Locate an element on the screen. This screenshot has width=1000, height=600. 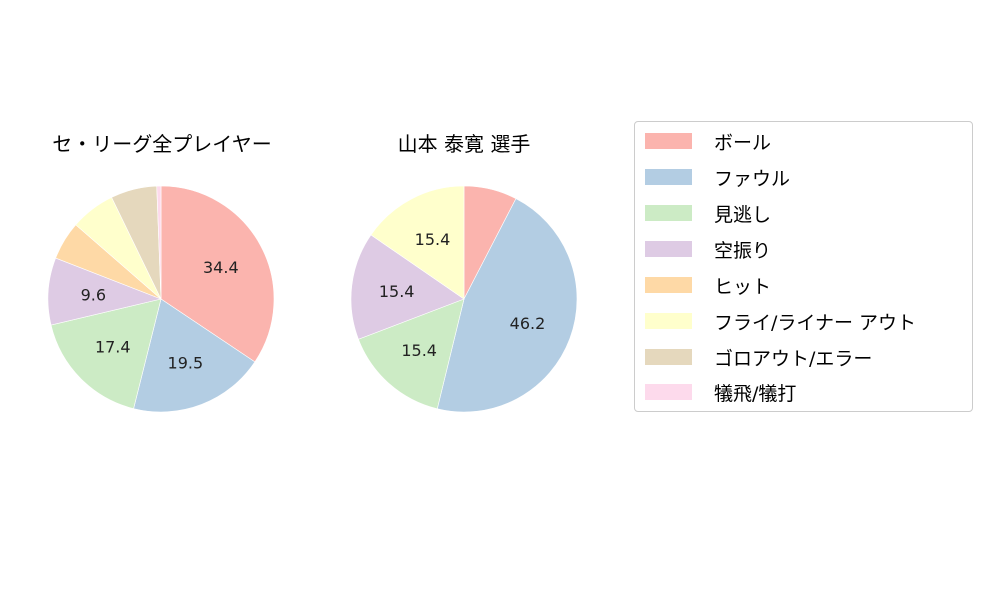
legend-label: 見逃し is located at coordinates (743, 214).